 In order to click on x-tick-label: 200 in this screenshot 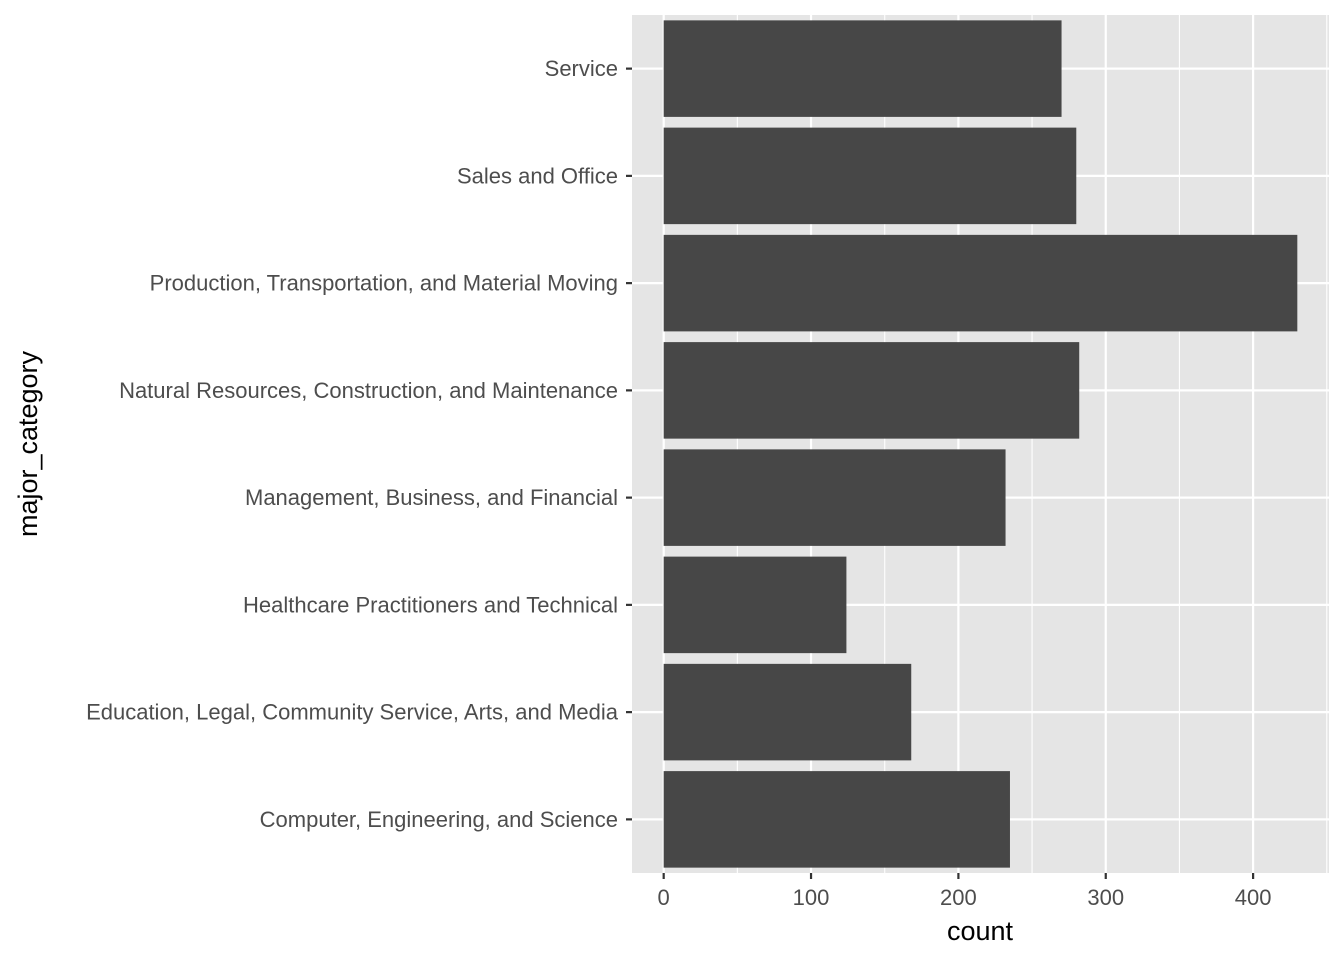, I will do `click(958, 897)`.